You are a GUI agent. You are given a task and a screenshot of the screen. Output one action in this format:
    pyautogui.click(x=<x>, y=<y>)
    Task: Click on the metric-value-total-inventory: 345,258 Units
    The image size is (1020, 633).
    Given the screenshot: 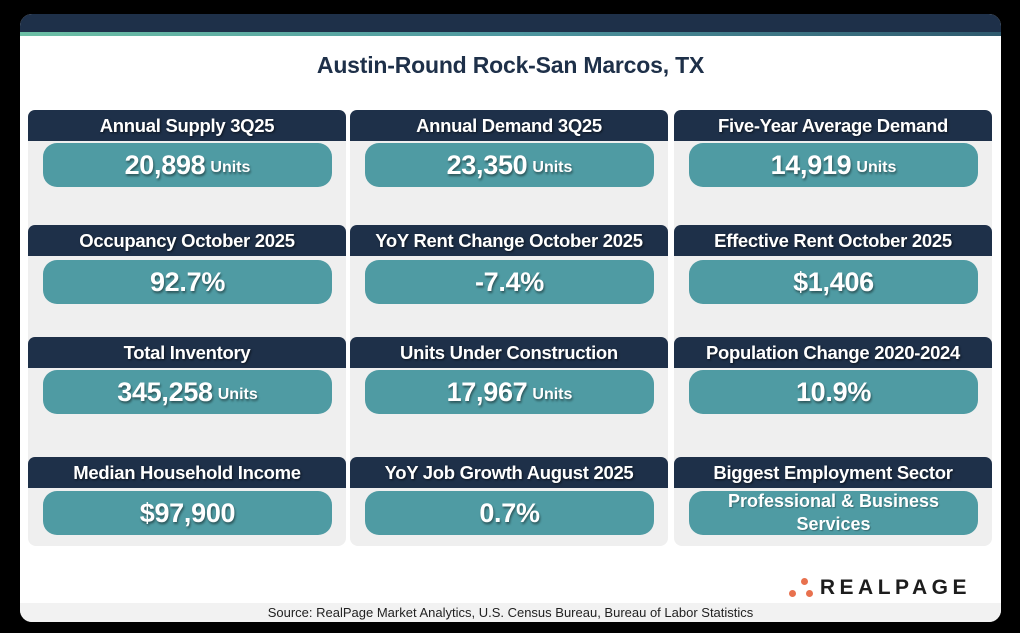 What is the action you would take?
    pyautogui.click(x=187, y=392)
    